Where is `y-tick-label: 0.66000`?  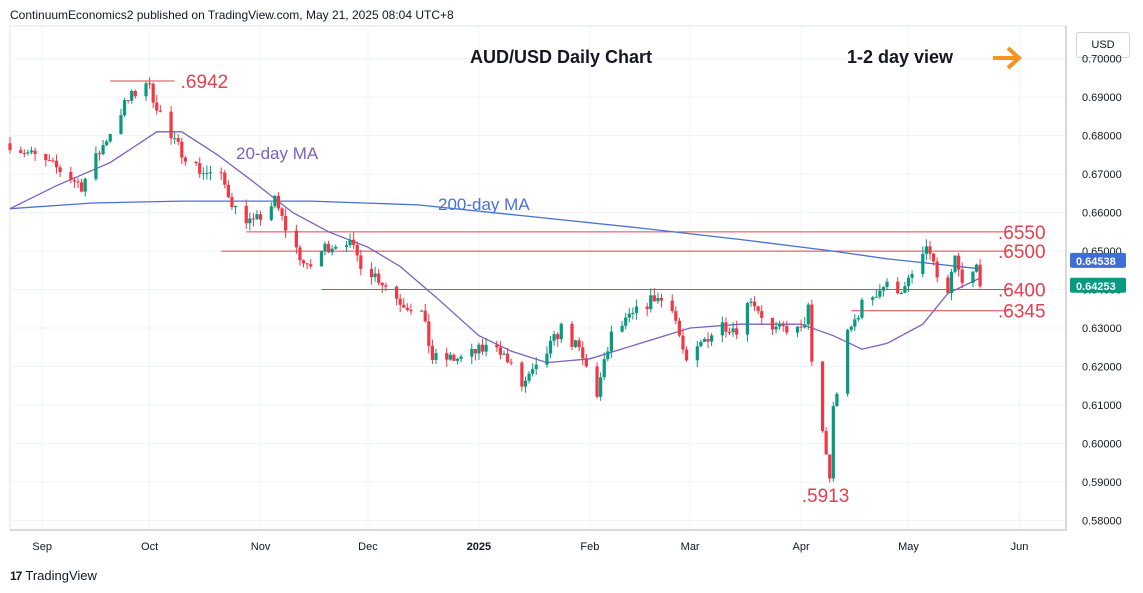 y-tick-label: 0.66000 is located at coordinates (1102, 214).